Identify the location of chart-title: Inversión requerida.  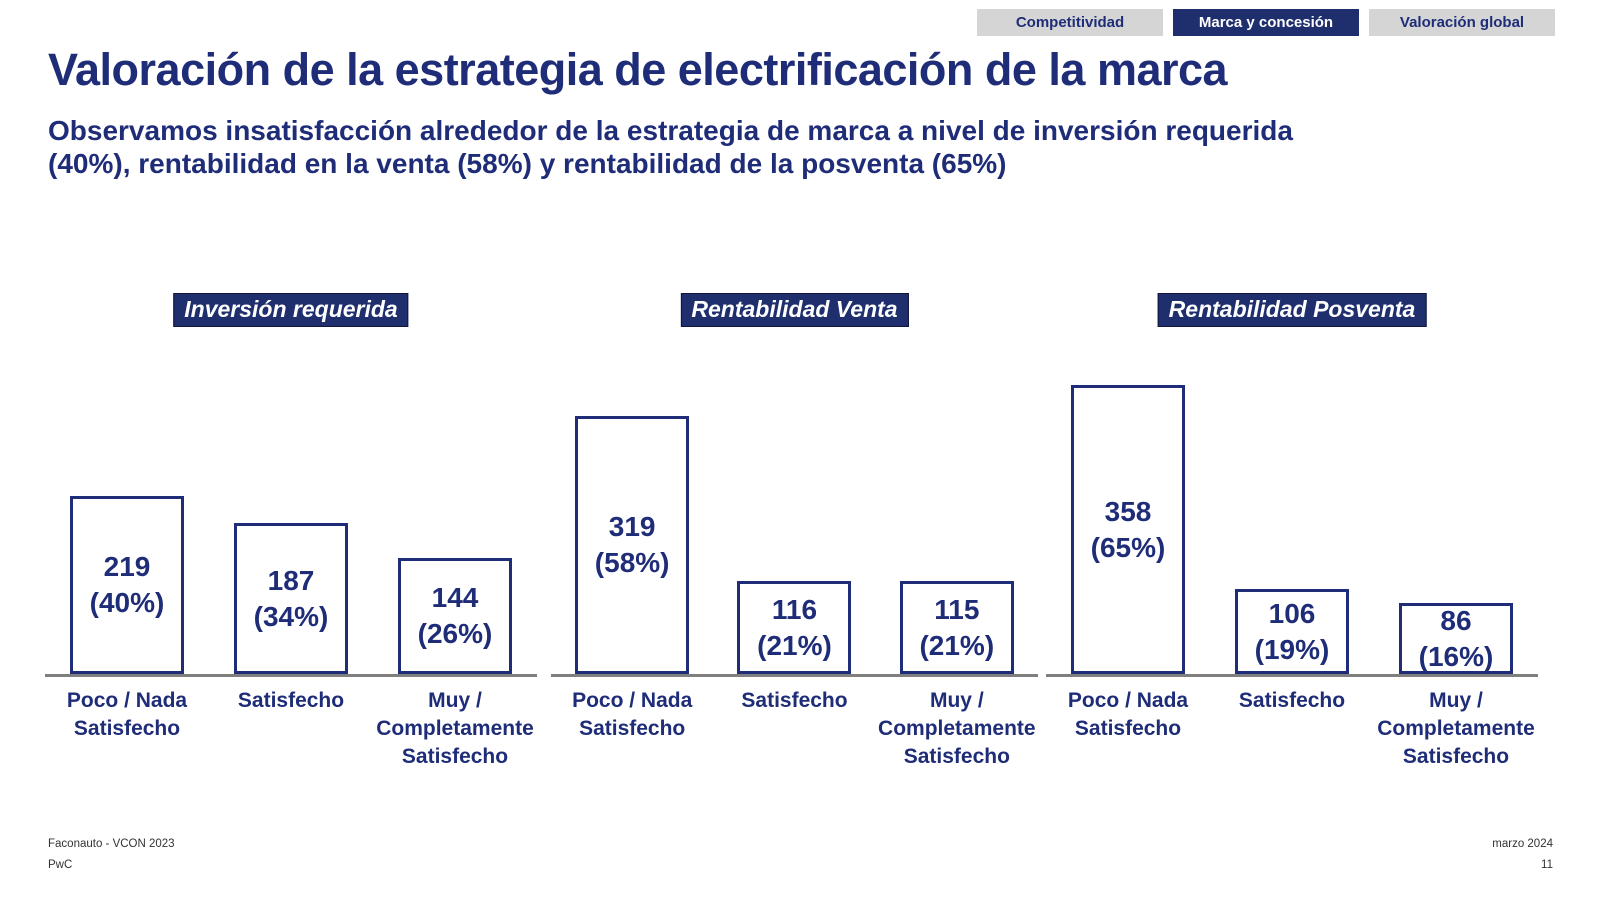
(291, 310).